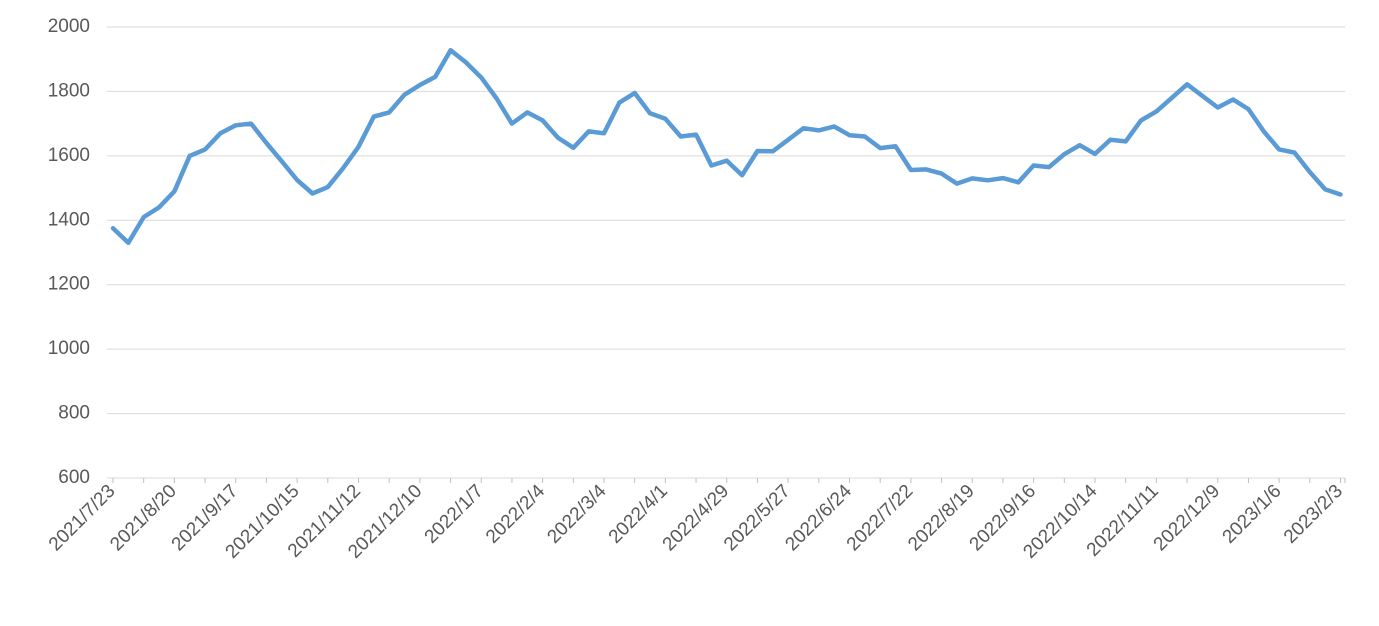 The image size is (1379, 626). Describe the element at coordinates (454, 514) in the screenshot. I see `x-axis-label: 2022/1/7` at that location.